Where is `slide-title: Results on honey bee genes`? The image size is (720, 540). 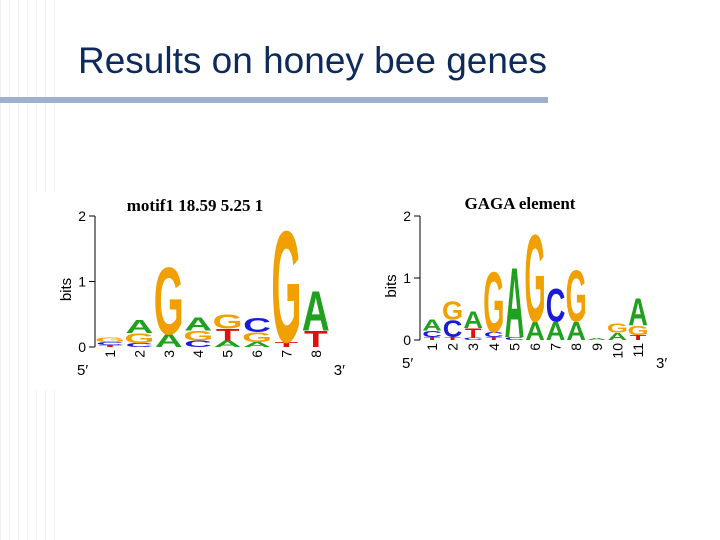
slide-title: Results on honey bee genes is located at coordinates (313, 60).